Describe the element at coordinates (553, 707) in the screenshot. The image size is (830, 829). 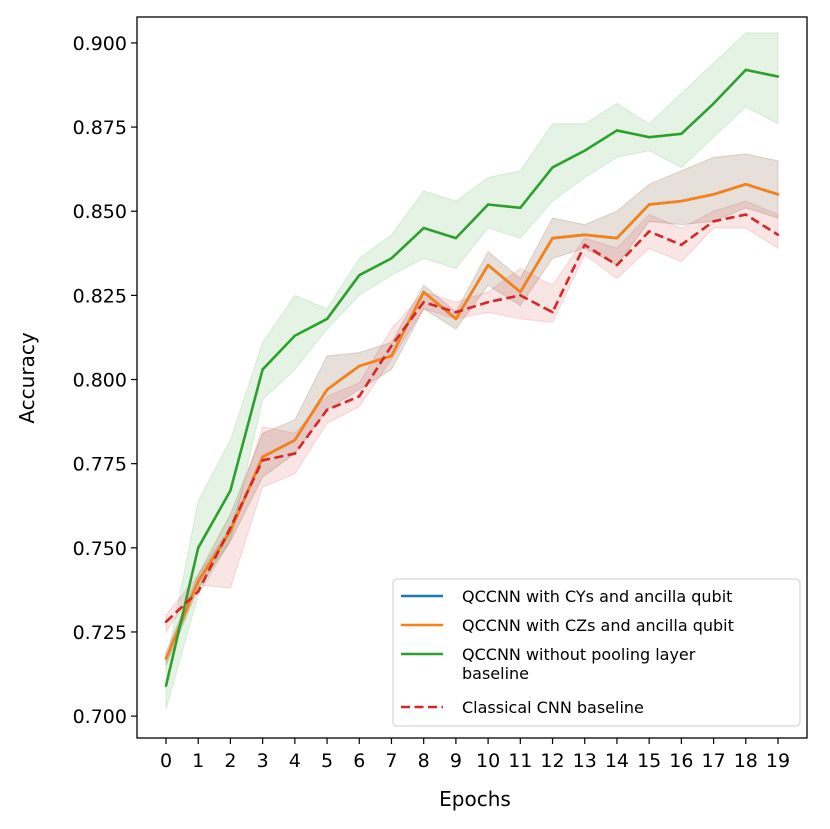
I see `legend-label-3: Classical CNN baseline` at that location.